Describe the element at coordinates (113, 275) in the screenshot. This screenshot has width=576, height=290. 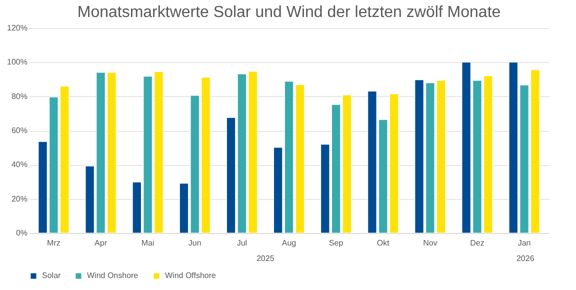
I see `legend-label: Wind Onshore` at that location.